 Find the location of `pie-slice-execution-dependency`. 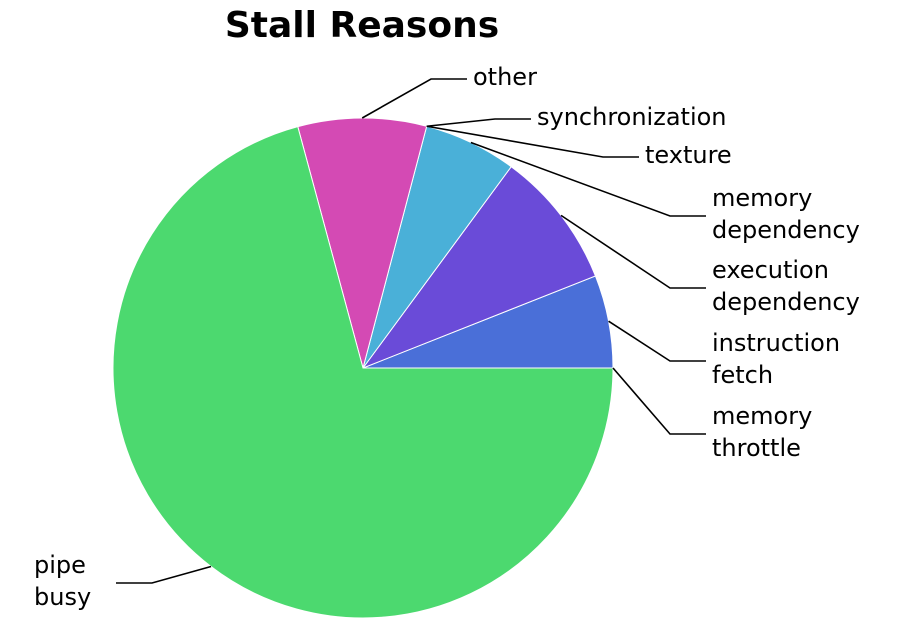

pie-slice-execution-dependency is located at coordinates (479, 267).